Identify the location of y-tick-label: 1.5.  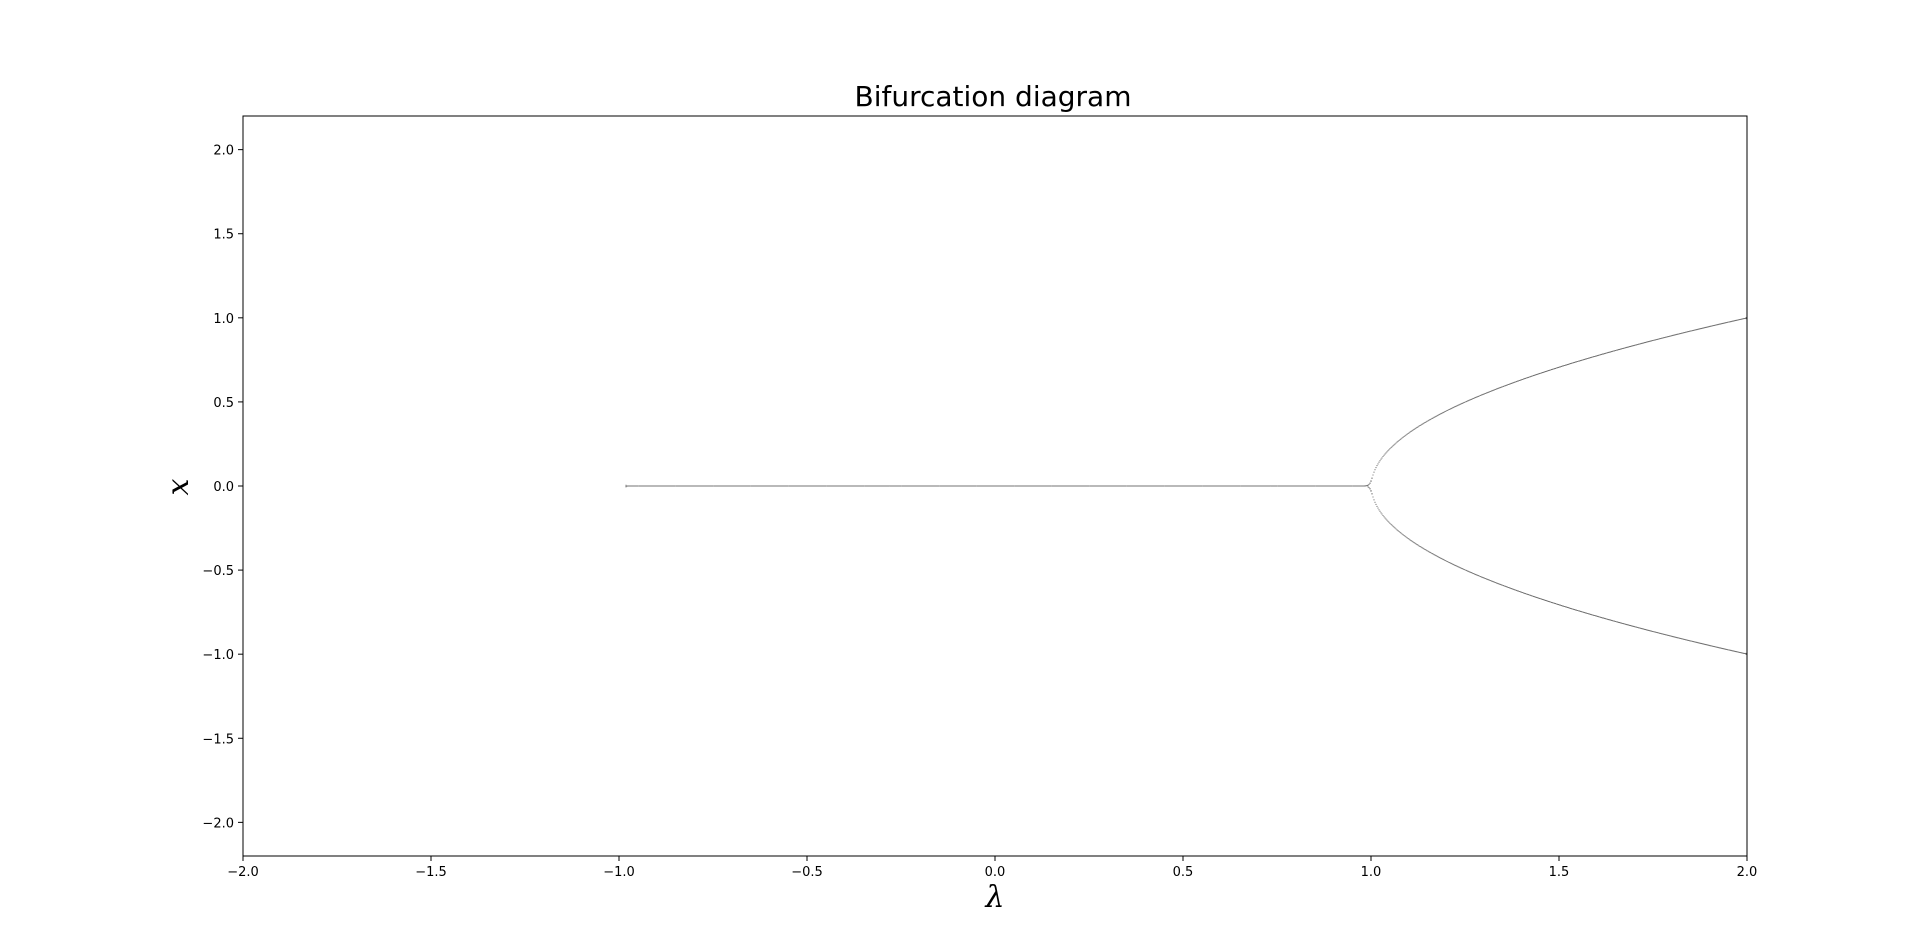
(223, 235).